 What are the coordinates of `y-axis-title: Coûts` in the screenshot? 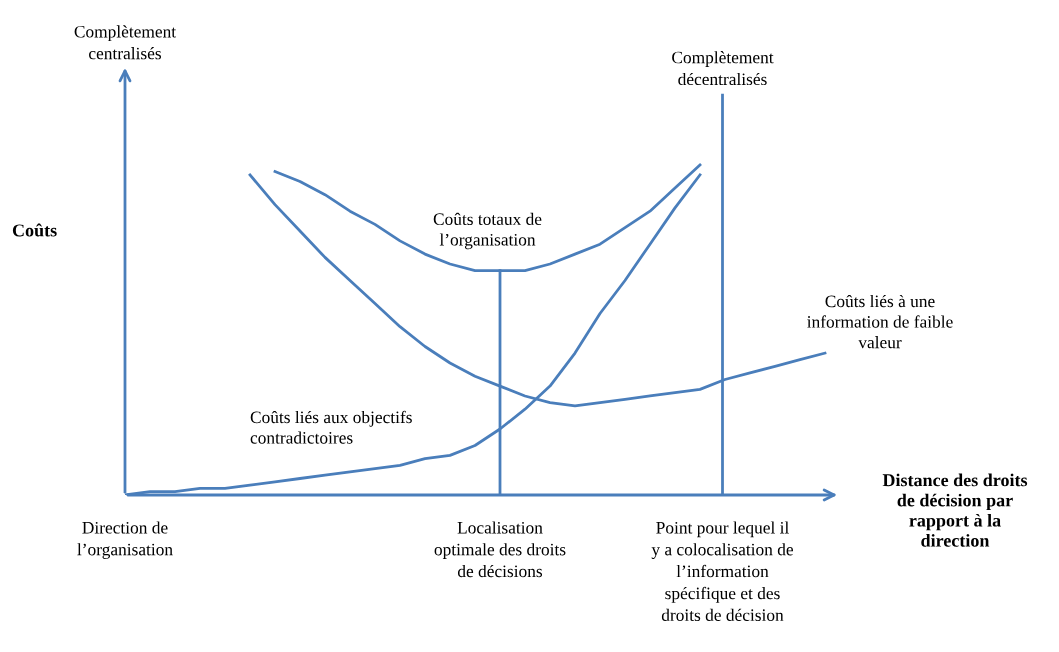 It's located at (34, 230).